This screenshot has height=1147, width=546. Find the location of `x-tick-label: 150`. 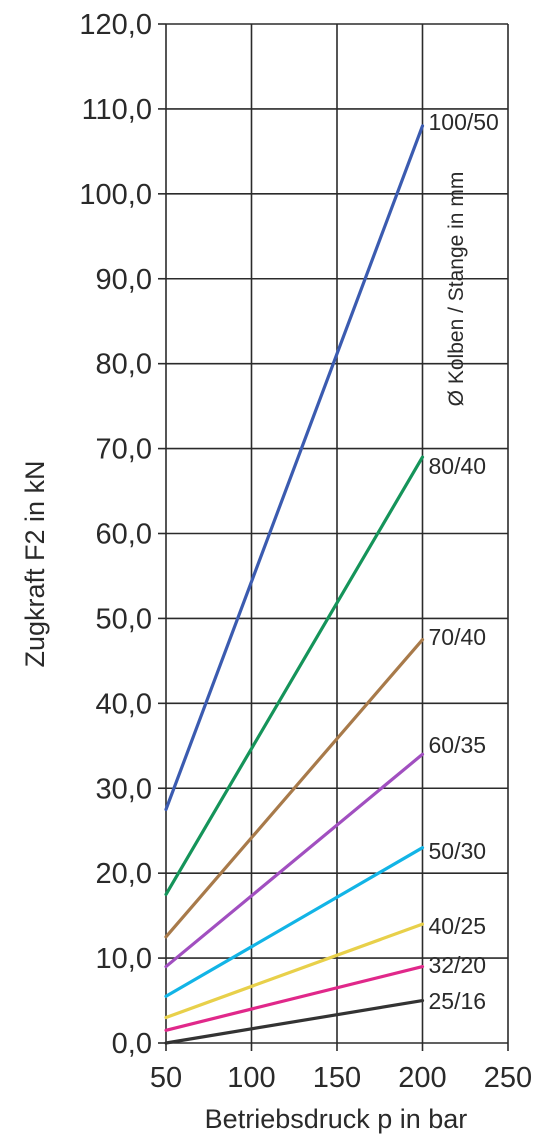

x-tick-label: 150 is located at coordinates (337, 1078).